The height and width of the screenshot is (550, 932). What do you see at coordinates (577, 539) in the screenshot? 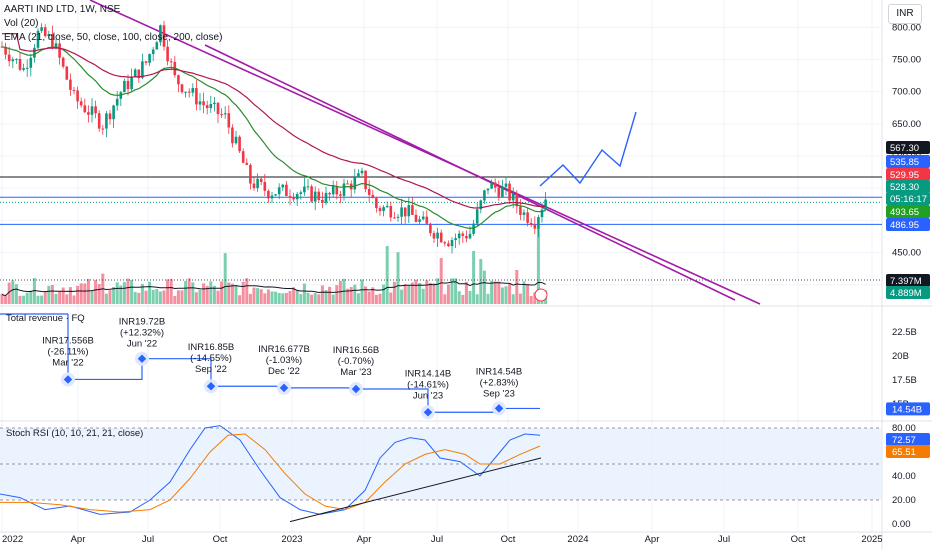
I see `time-tick: 2024` at bounding box center [577, 539].